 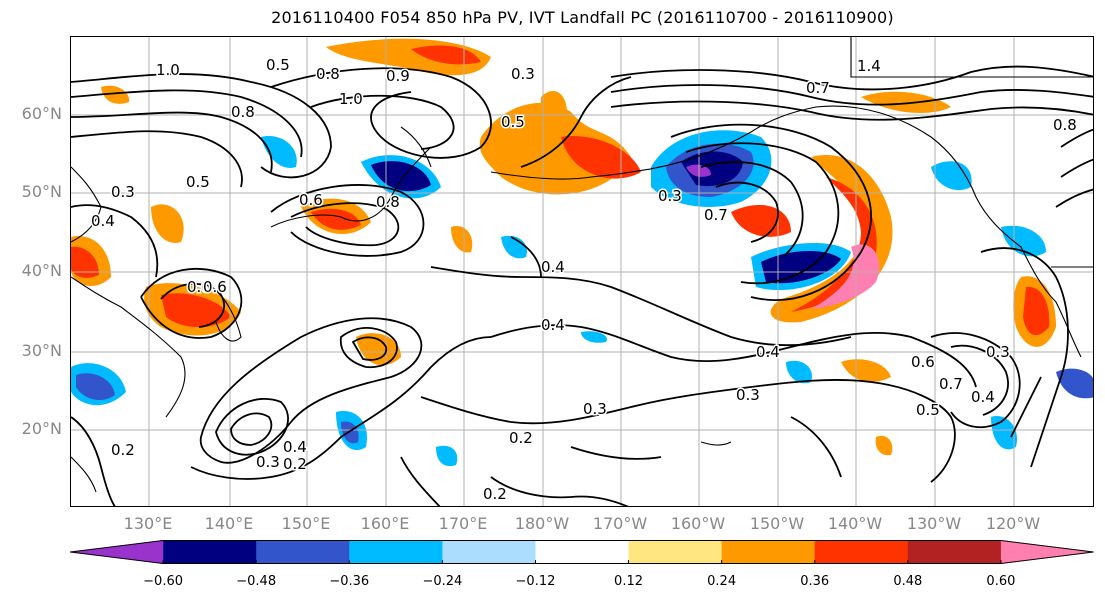 What do you see at coordinates (351, 99) in the screenshot?
I see `contour-label: 1.0` at bounding box center [351, 99].